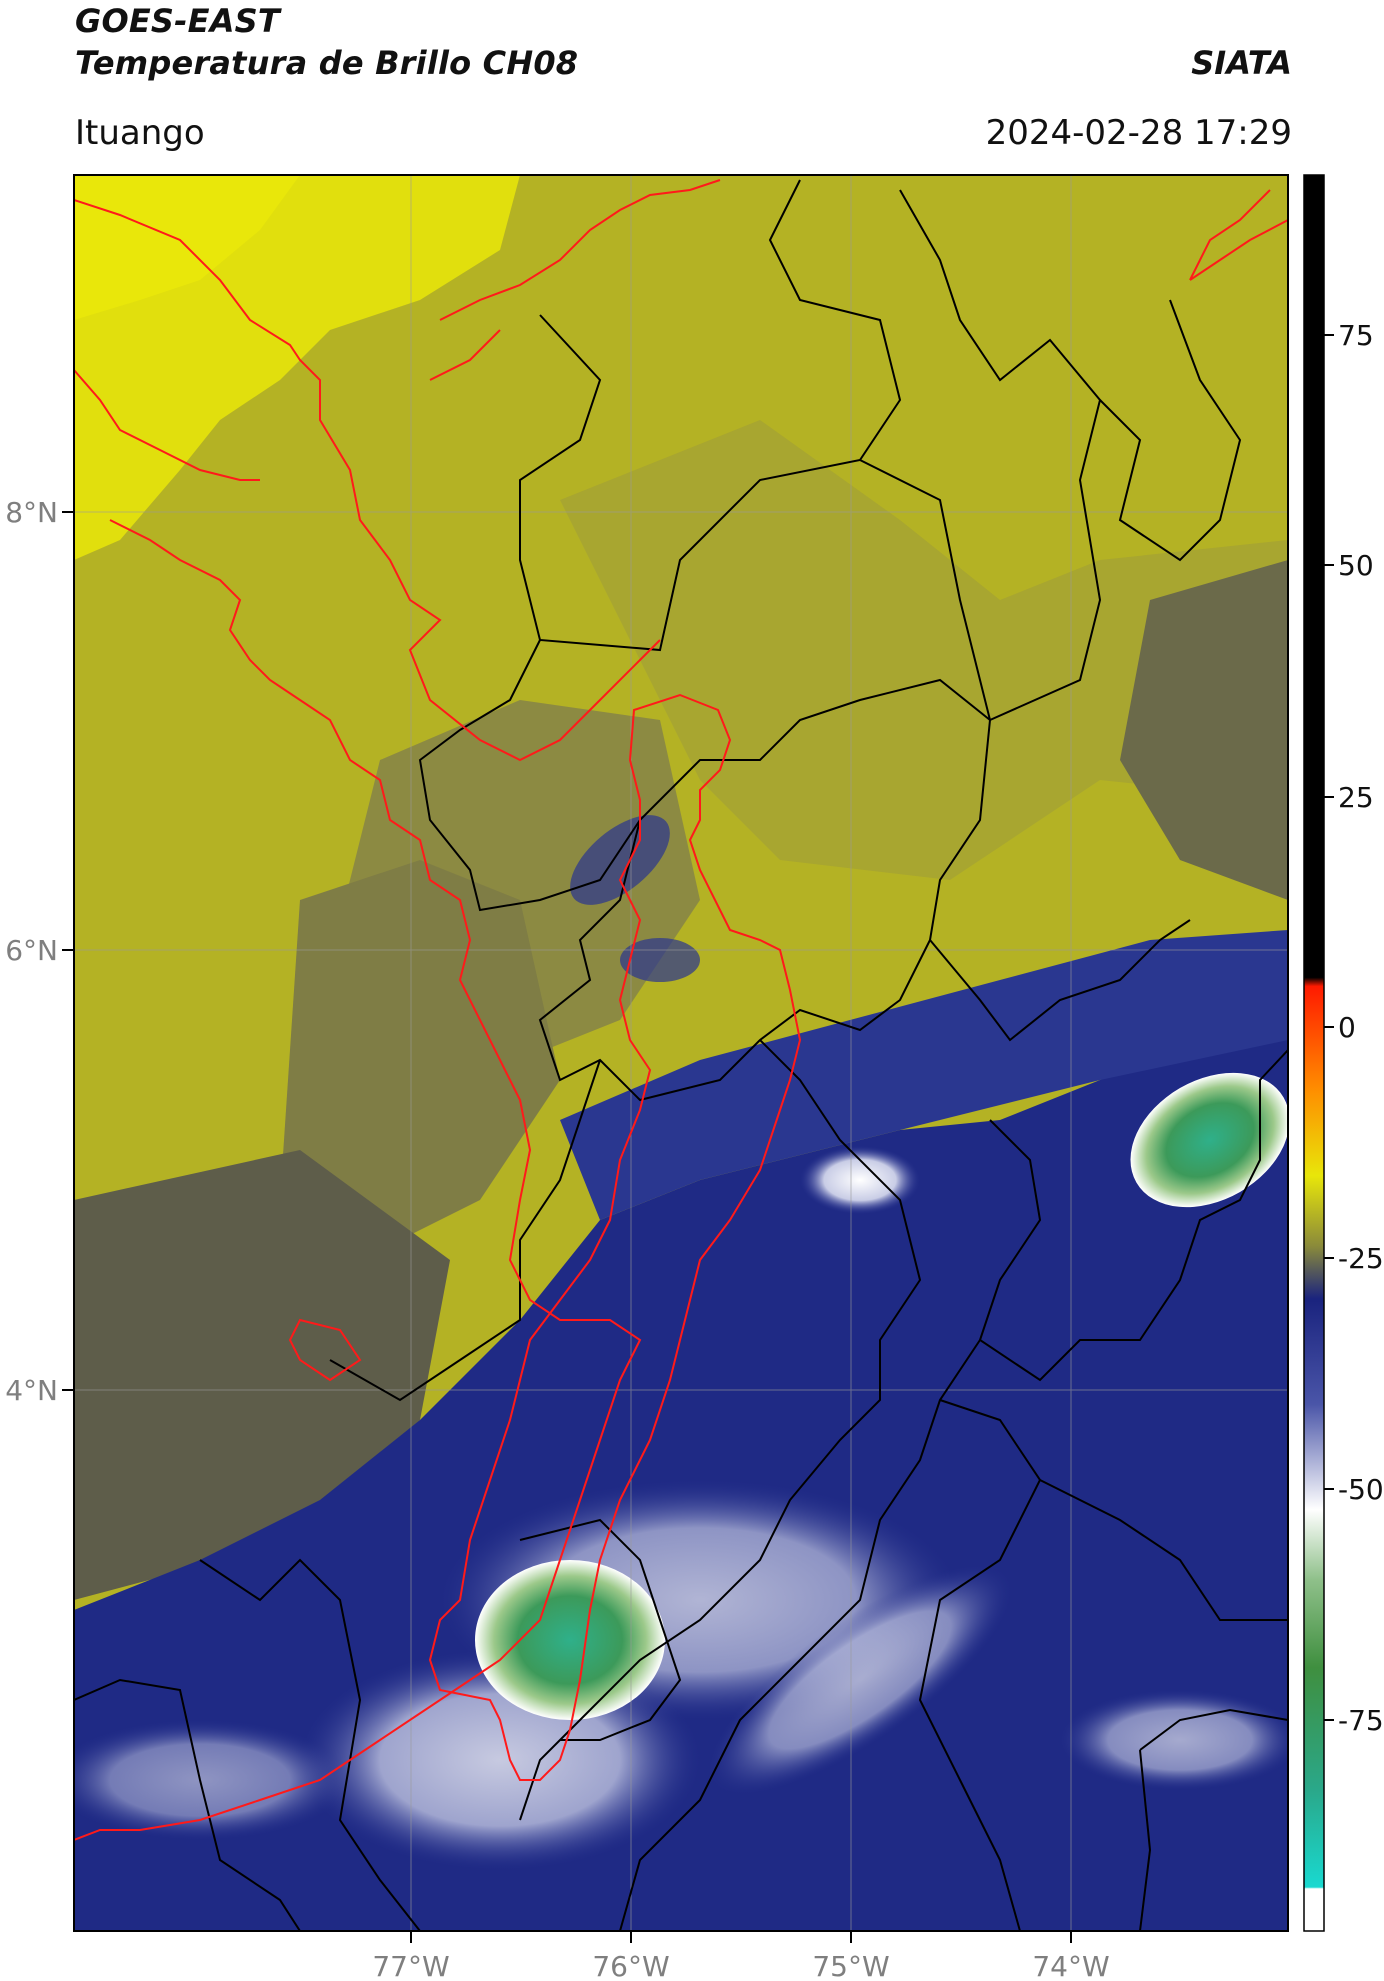 This screenshot has height=1981, width=1384. I want to click on lon-tick-label: 74°W, so click(1070, 1965).